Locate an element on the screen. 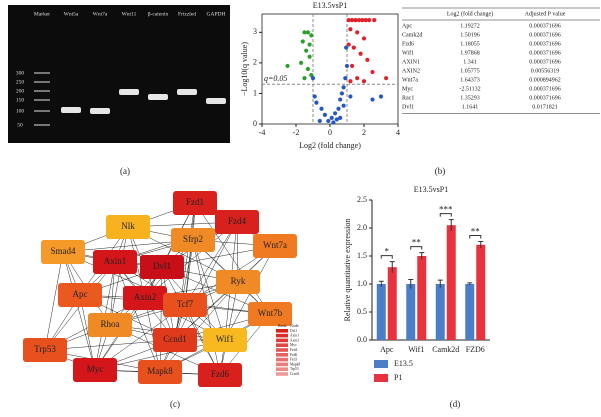  y-tick-label: 0 is located at coordinates (255, 123).